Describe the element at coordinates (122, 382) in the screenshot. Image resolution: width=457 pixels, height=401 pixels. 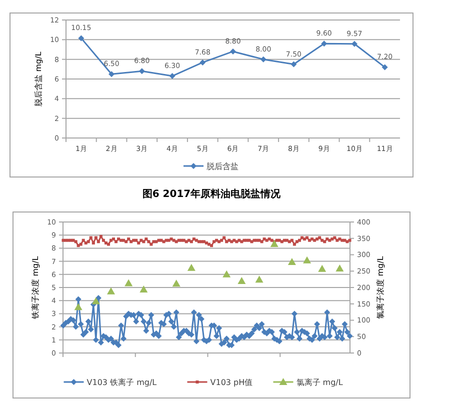
I see `legend-label: V103 铁离子 mg/L` at that location.